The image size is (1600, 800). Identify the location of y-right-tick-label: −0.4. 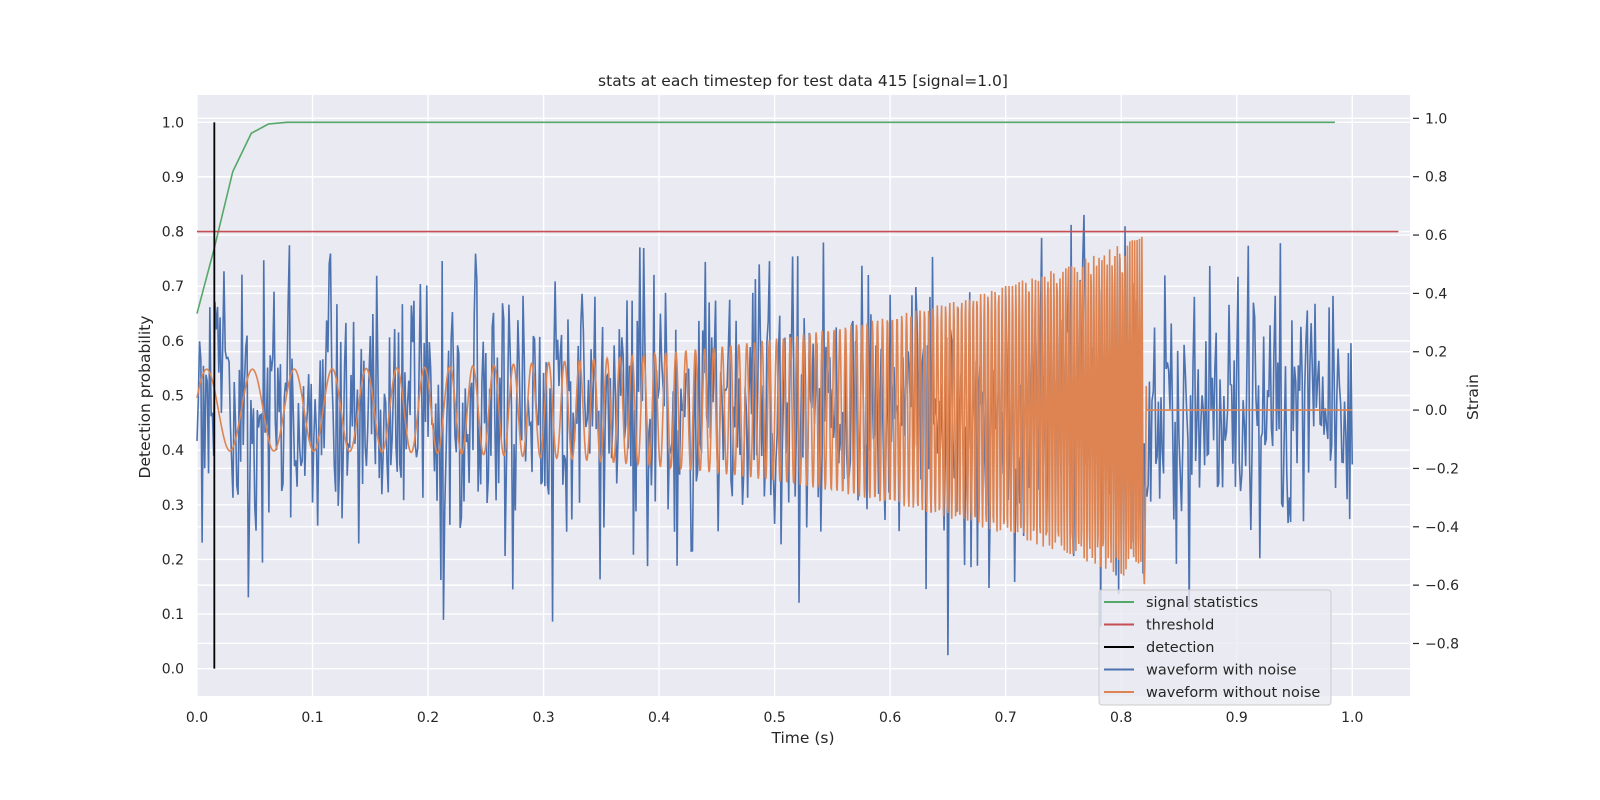
(1442, 528).